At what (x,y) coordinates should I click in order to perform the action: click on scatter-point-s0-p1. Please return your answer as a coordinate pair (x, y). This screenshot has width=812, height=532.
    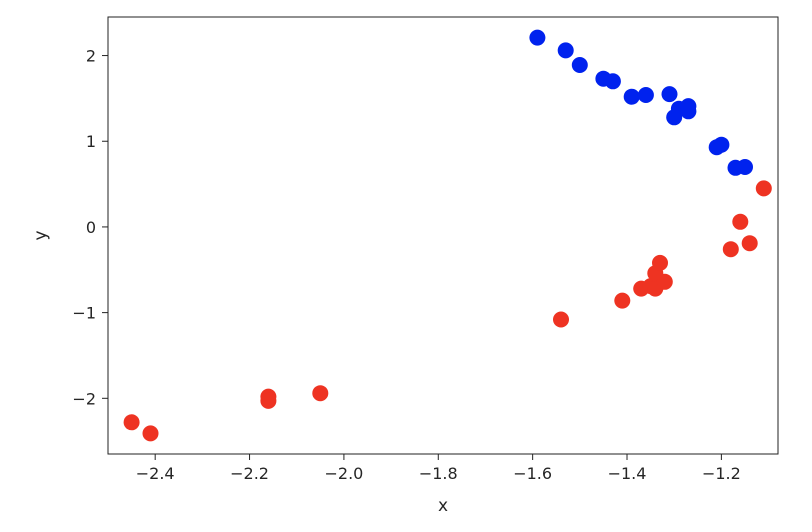
    Looking at the image, I should click on (565, 50).